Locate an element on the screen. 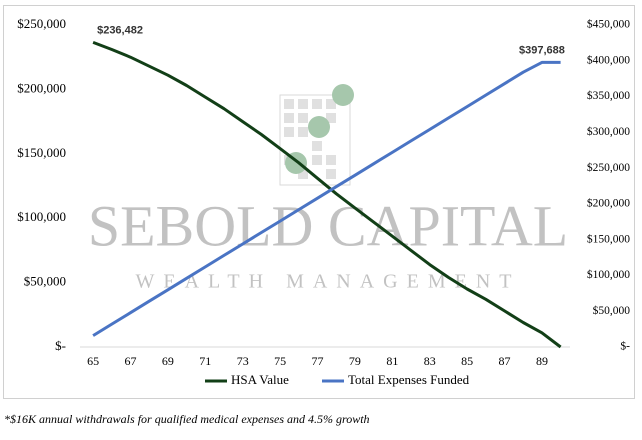 This screenshot has width=642, height=440. y2-tick-label: $350,000 is located at coordinates (608, 95).